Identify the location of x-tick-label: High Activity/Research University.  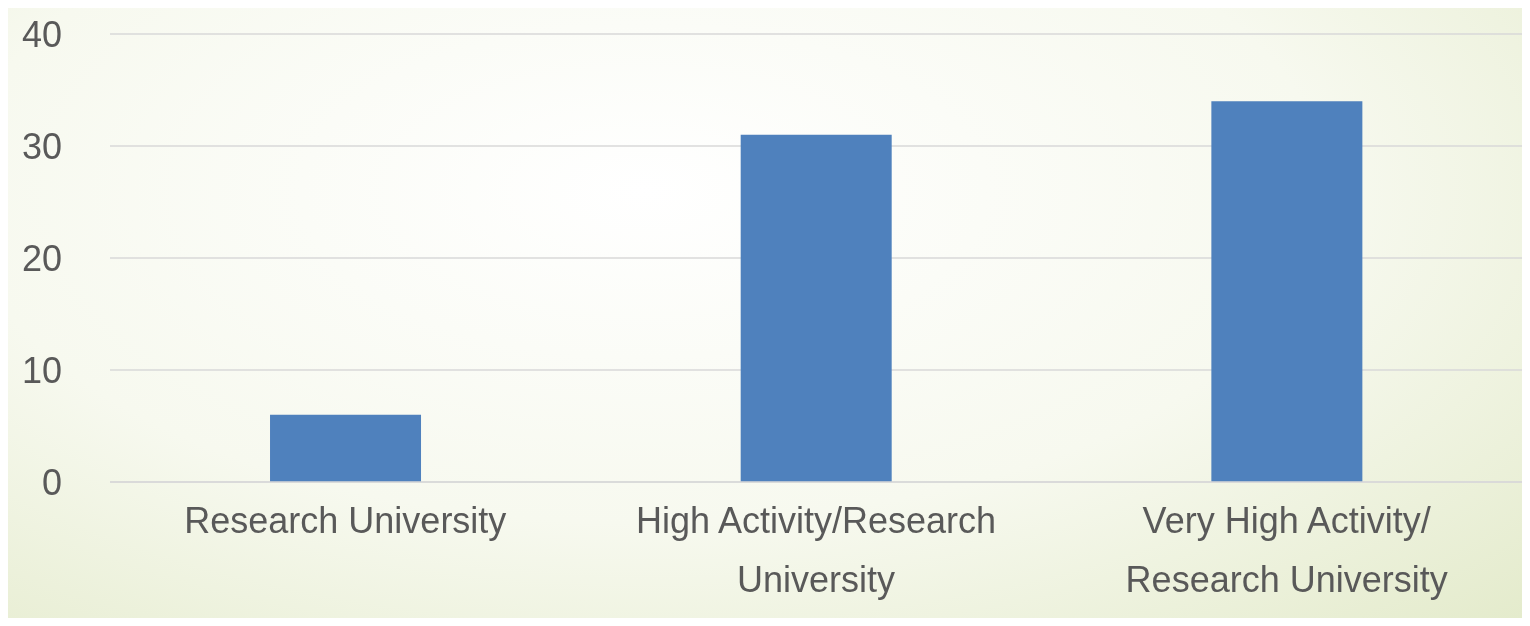
(816, 549).